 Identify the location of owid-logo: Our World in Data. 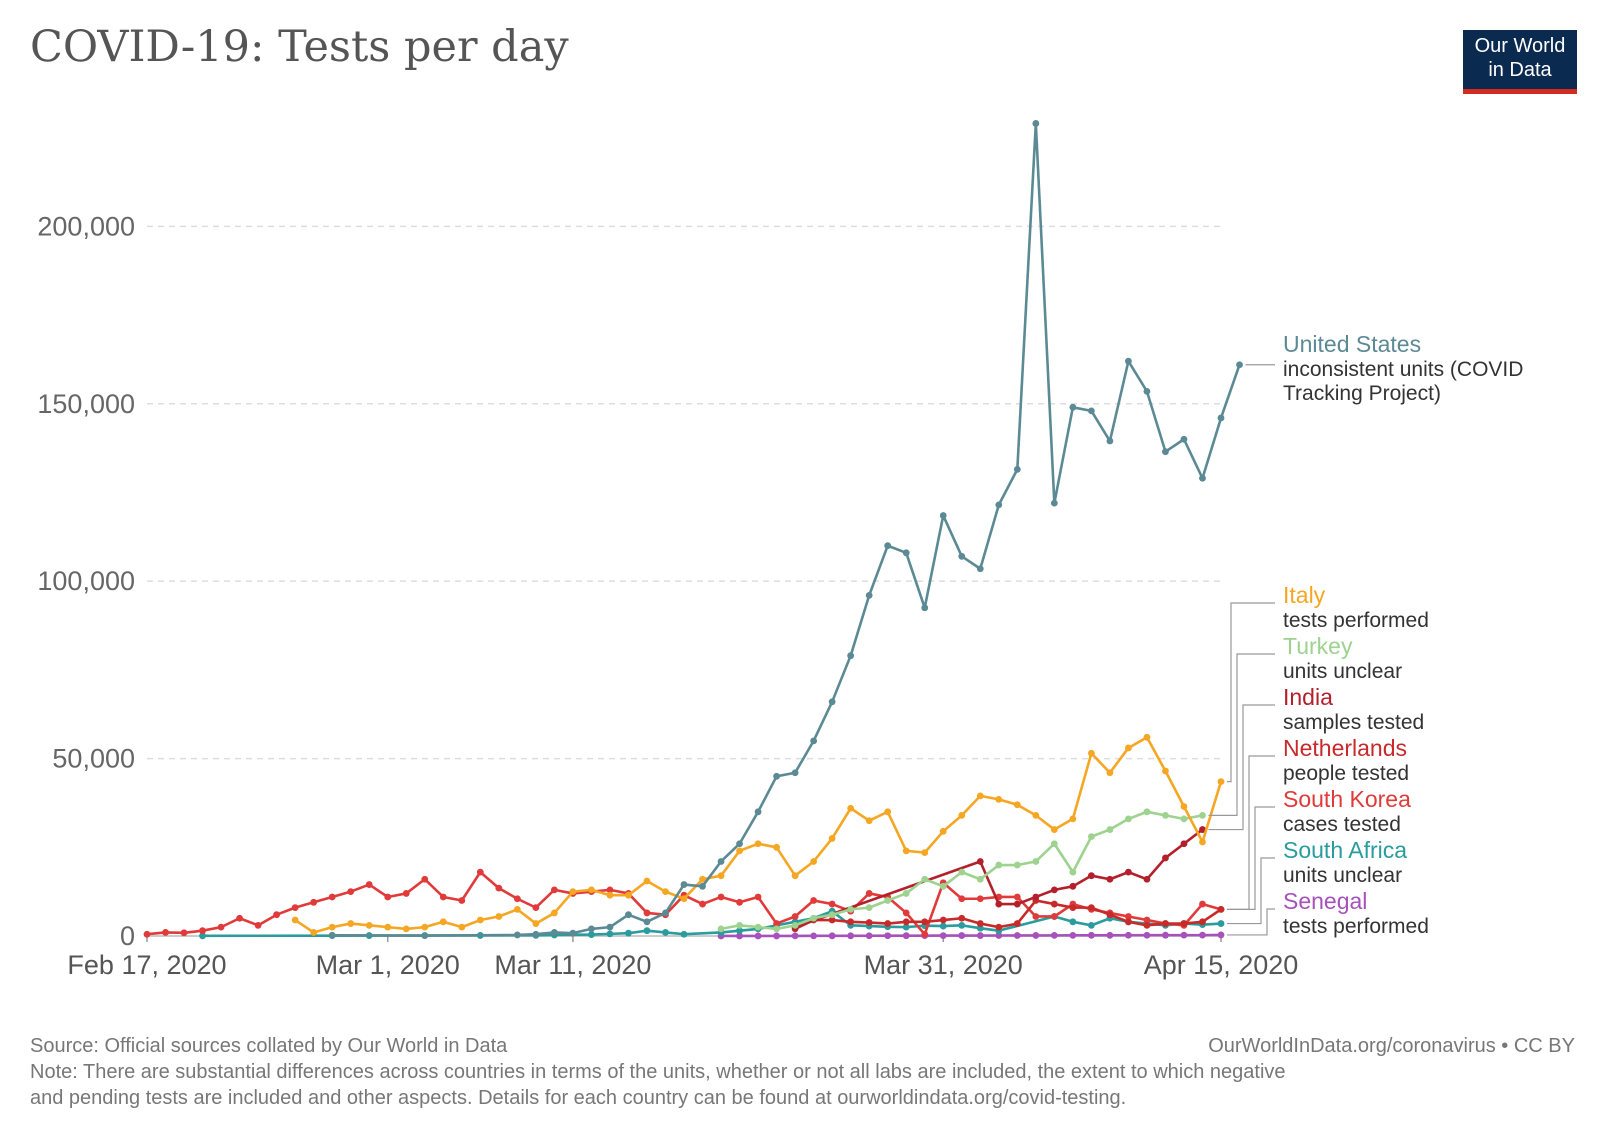
(1520, 62).